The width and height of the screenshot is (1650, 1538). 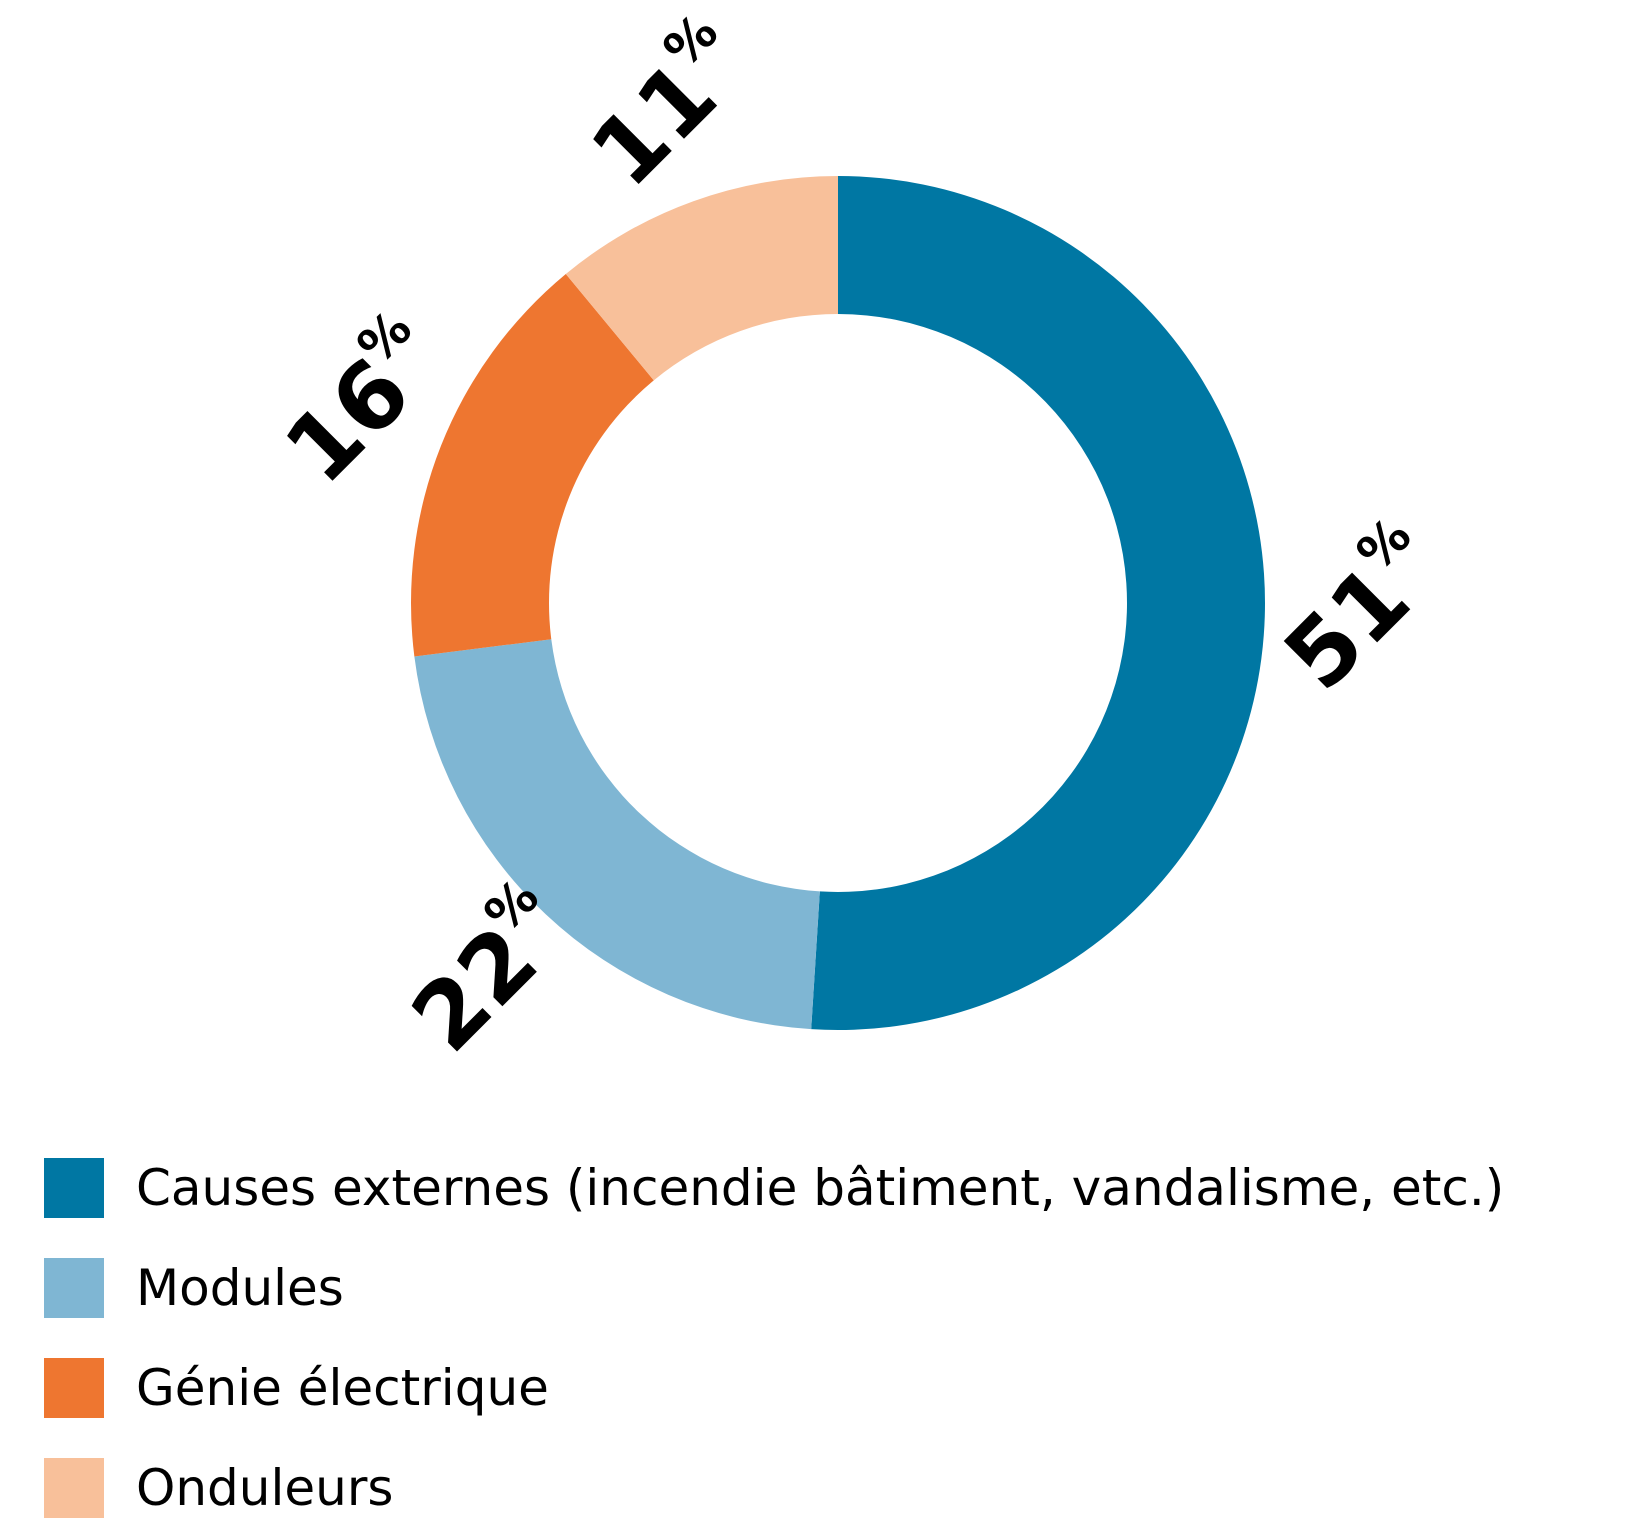 I want to click on legend-item-genie-electrique: Génie électrique, so click(x=774, y=1388).